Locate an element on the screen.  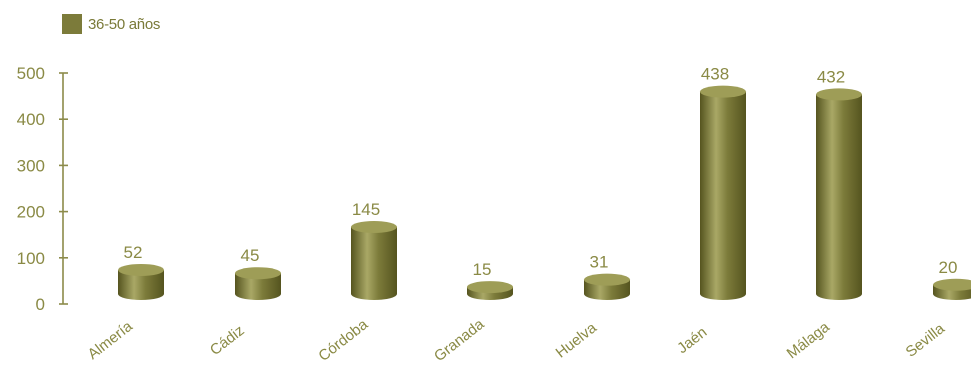
x-tick-label: Huelva is located at coordinates (577, 340).